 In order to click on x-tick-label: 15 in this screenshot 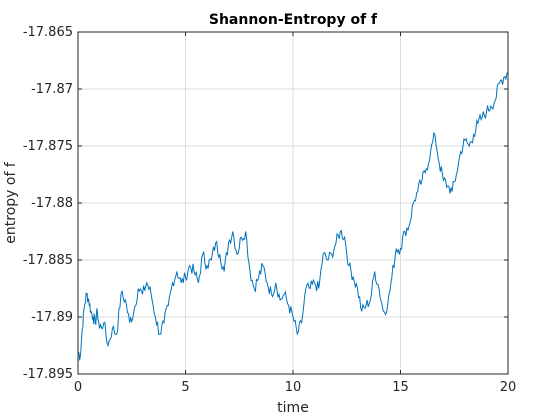, I will do `click(400, 387)`.